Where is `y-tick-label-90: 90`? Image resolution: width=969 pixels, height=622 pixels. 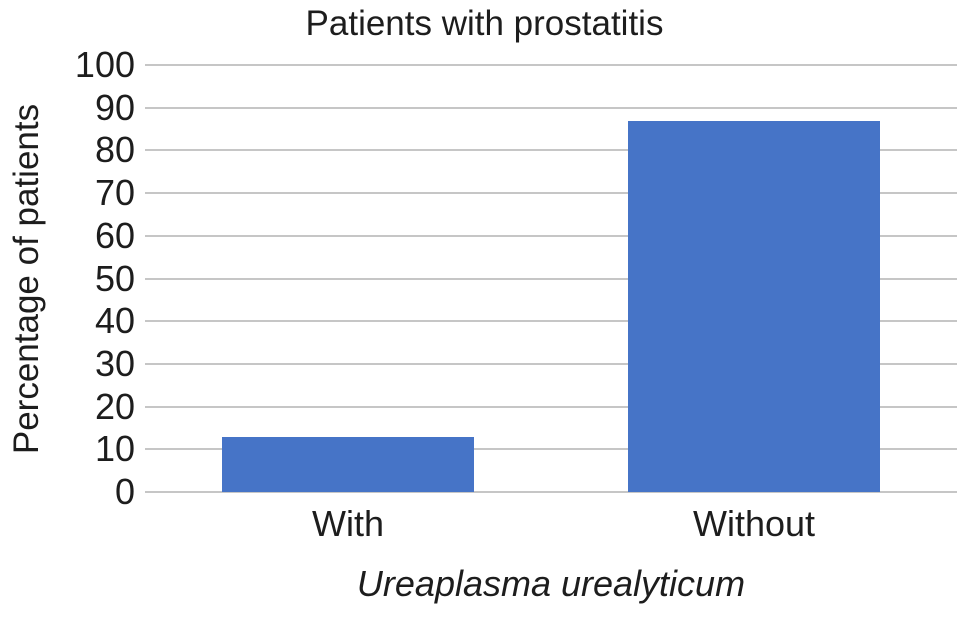 y-tick-label-90: 90 is located at coordinates (114, 107).